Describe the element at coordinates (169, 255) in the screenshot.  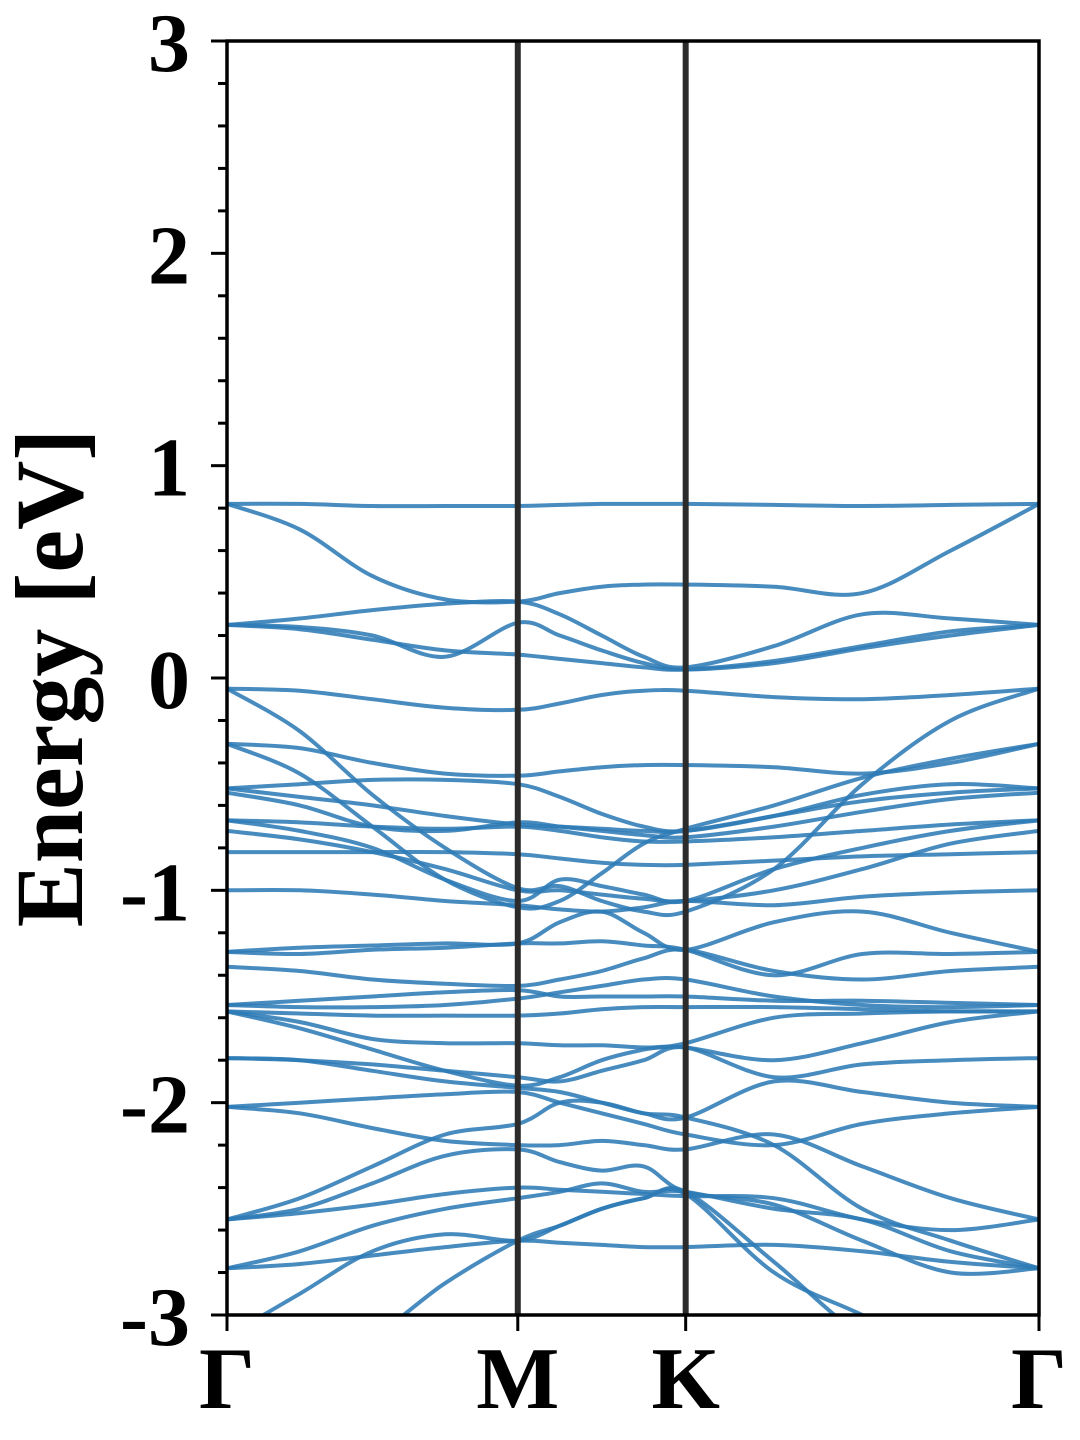
I see `y-tick-label: 2` at that location.